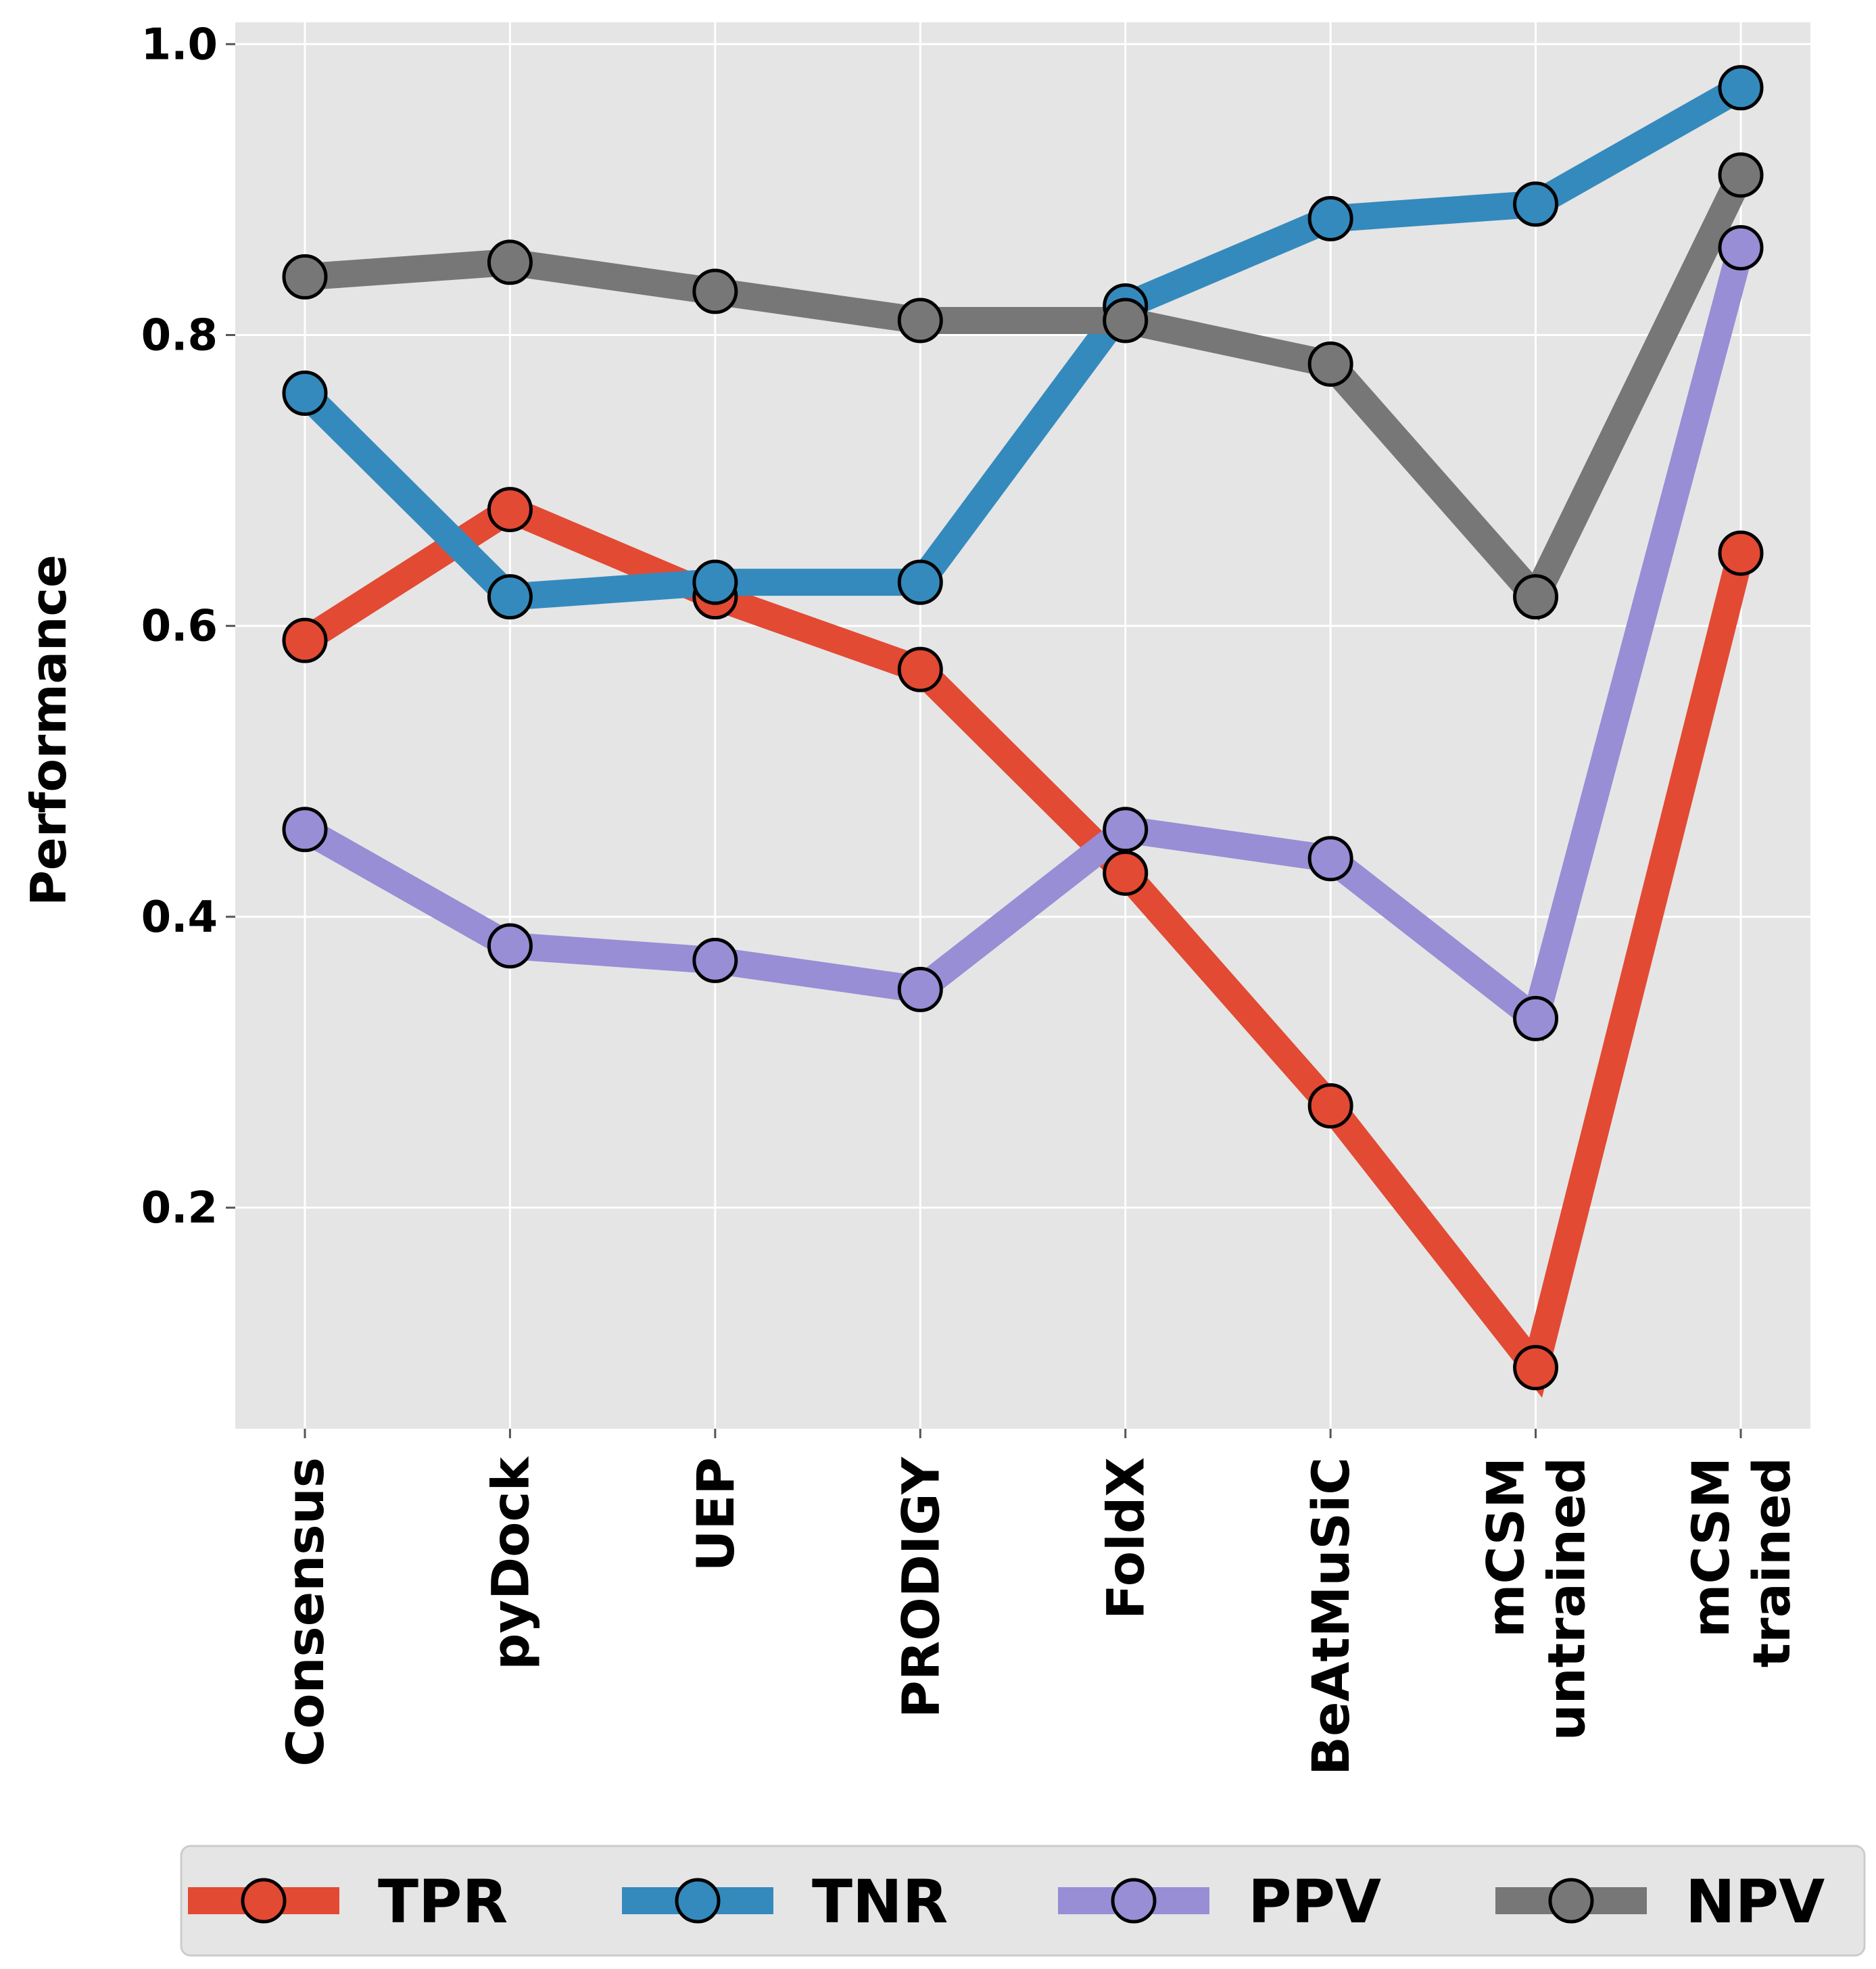  I want to click on x-tick-label: mCSM trained, so click(1741, 1562).